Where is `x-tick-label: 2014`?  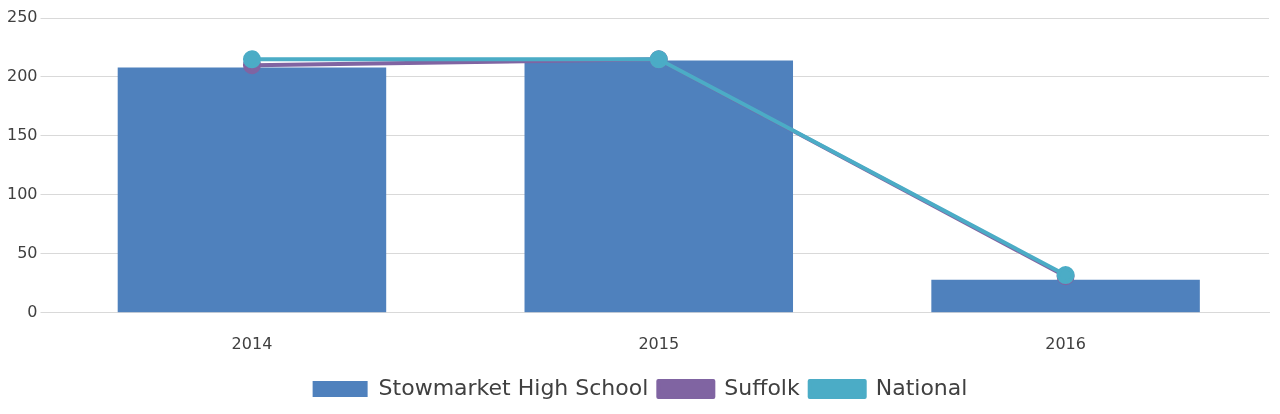
x-tick-label: 2014 is located at coordinates (252, 343).